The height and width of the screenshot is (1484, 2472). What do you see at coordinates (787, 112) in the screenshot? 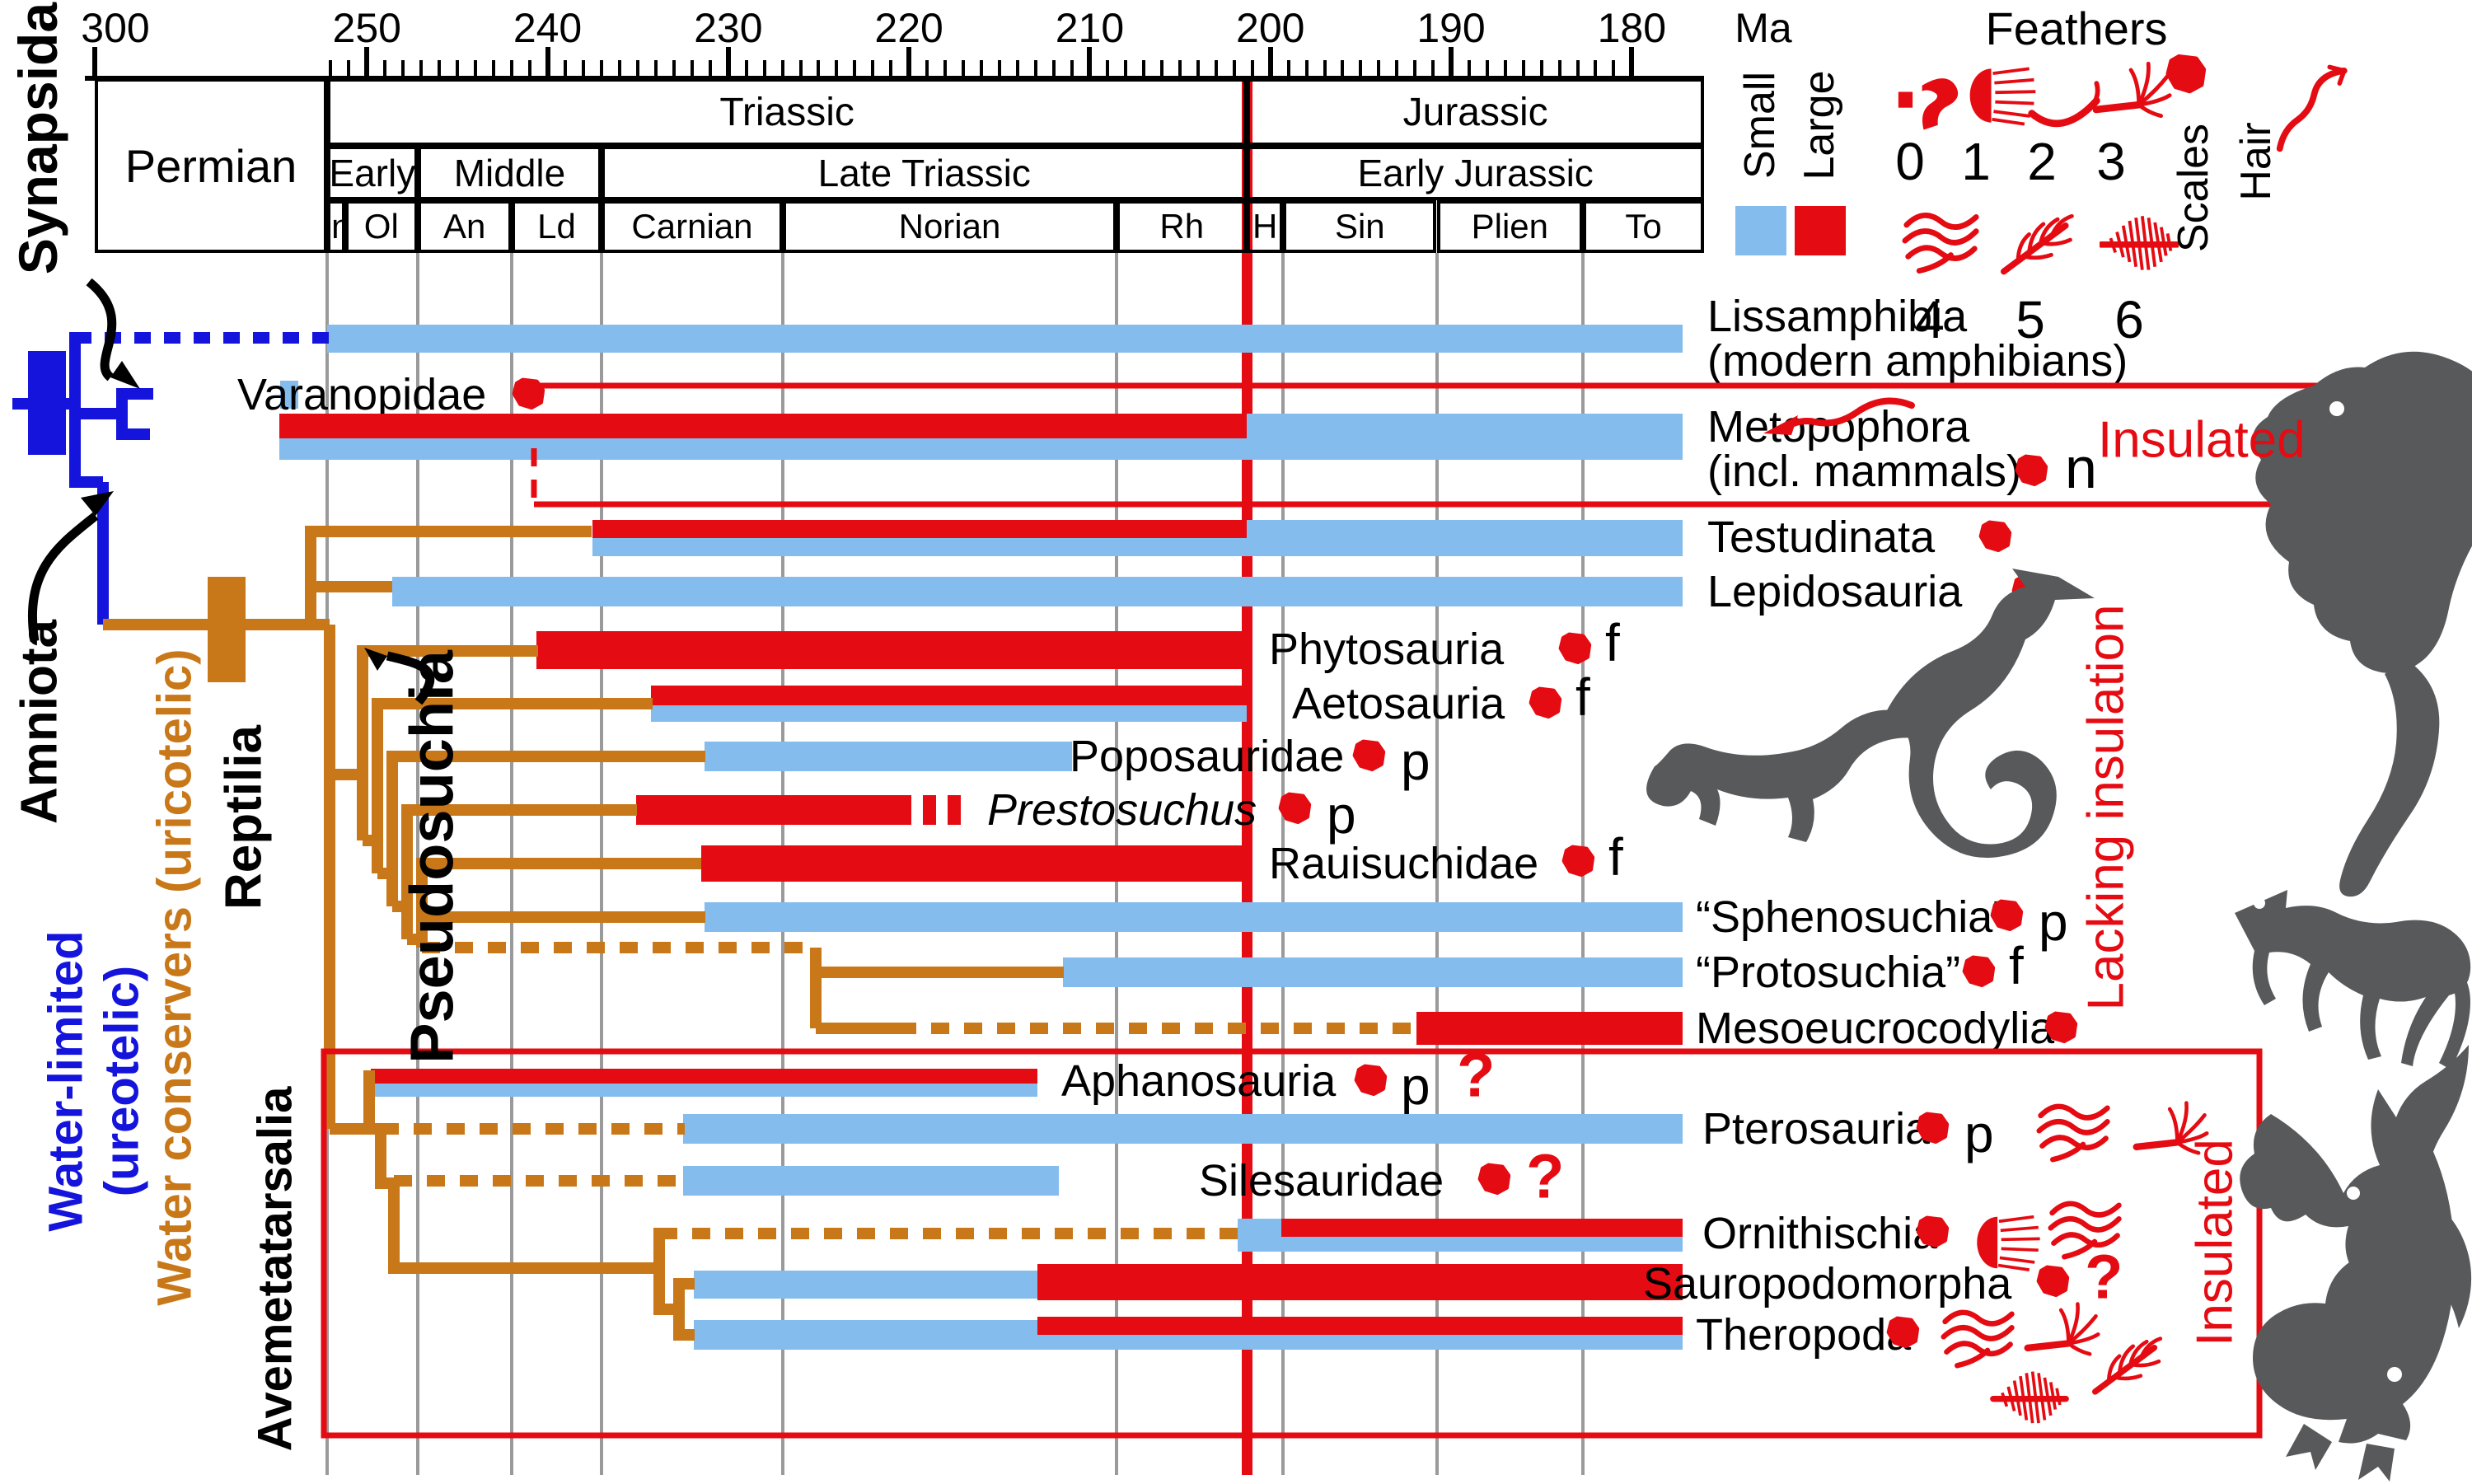
I see `period-cell-triassic: Triassic` at bounding box center [787, 112].